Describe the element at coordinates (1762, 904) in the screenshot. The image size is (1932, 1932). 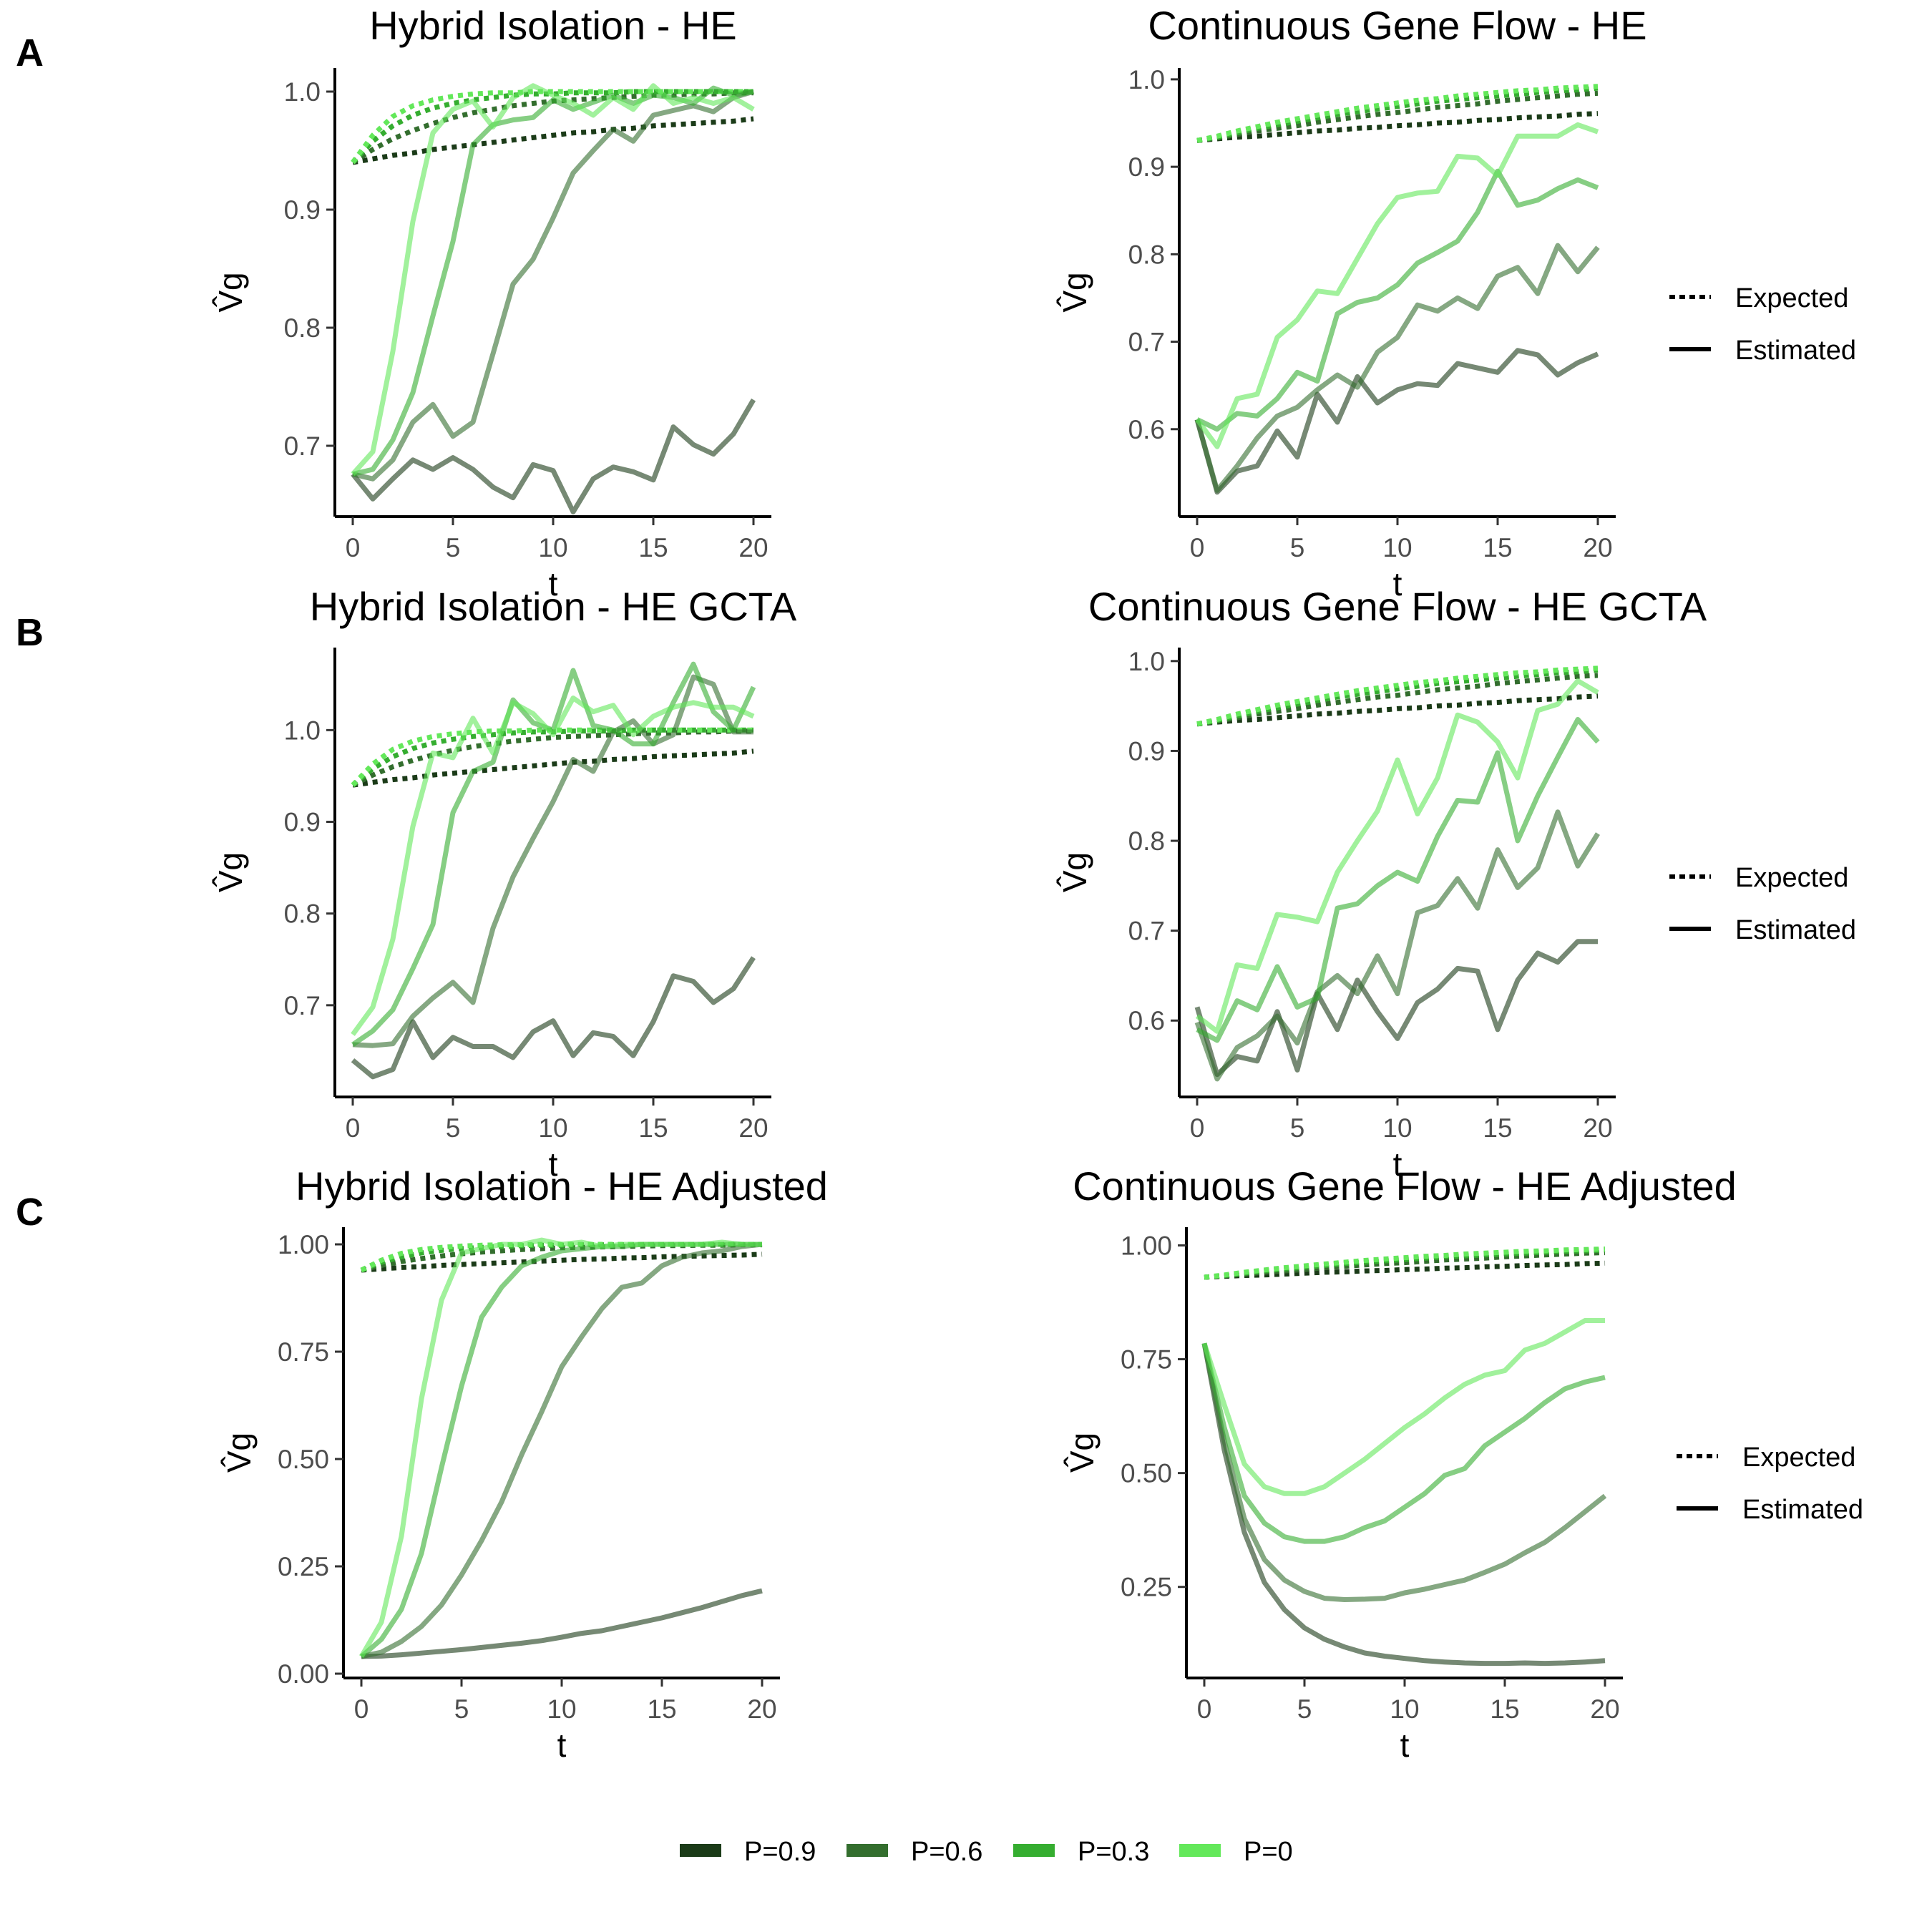
I see `linetype-legend-2: Expected Estimated` at that location.